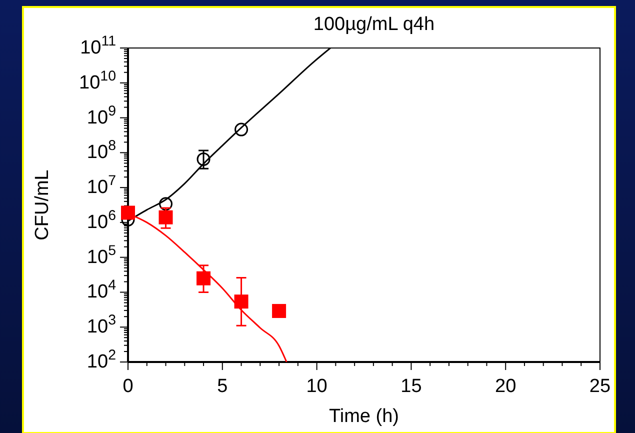  I want to click on y-tick-label: 10$^{2}$, so click(101, 360).